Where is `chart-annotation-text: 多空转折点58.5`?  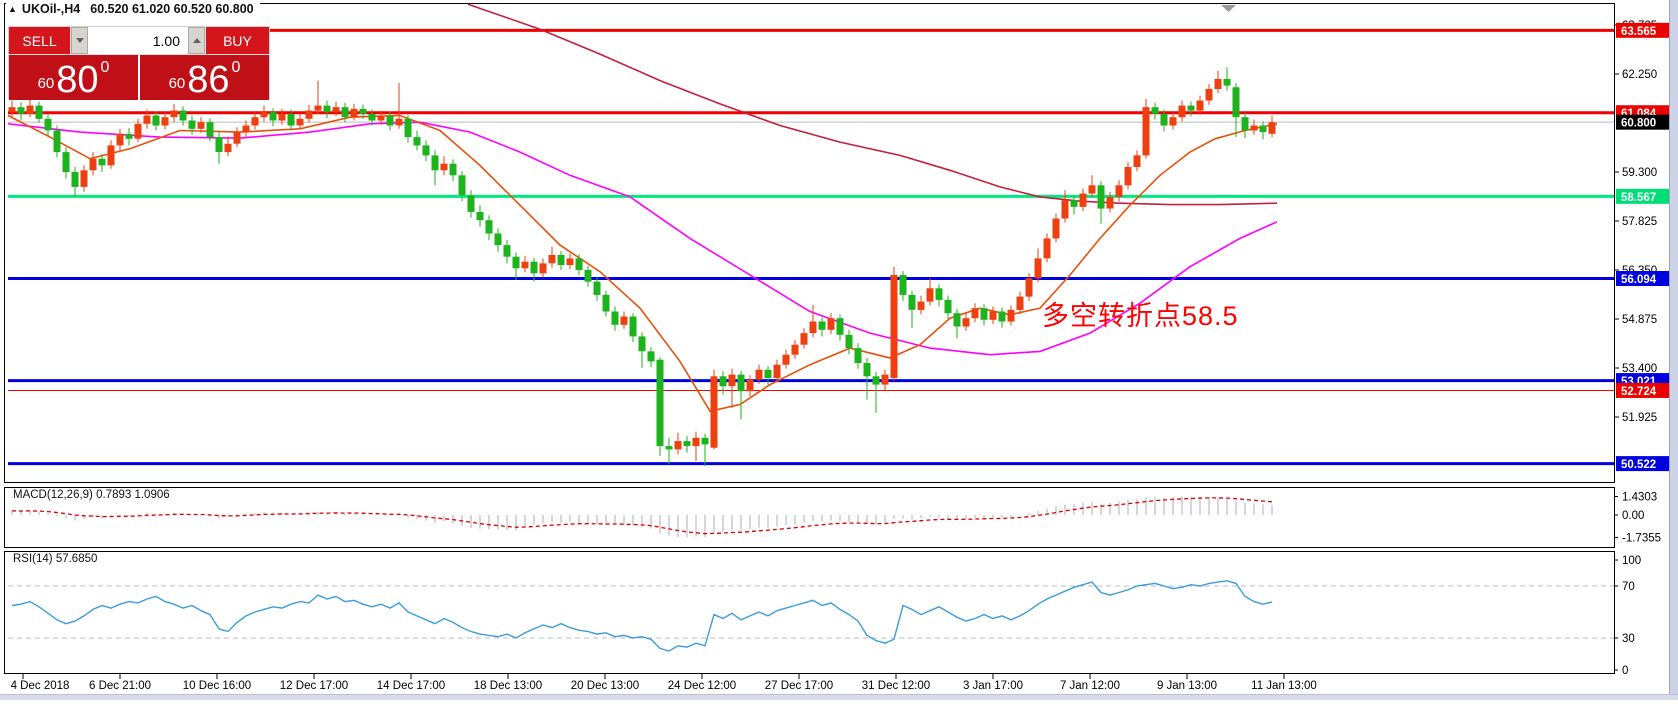
chart-annotation-text: 多空转折点58.5 is located at coordinates (1140, 316).